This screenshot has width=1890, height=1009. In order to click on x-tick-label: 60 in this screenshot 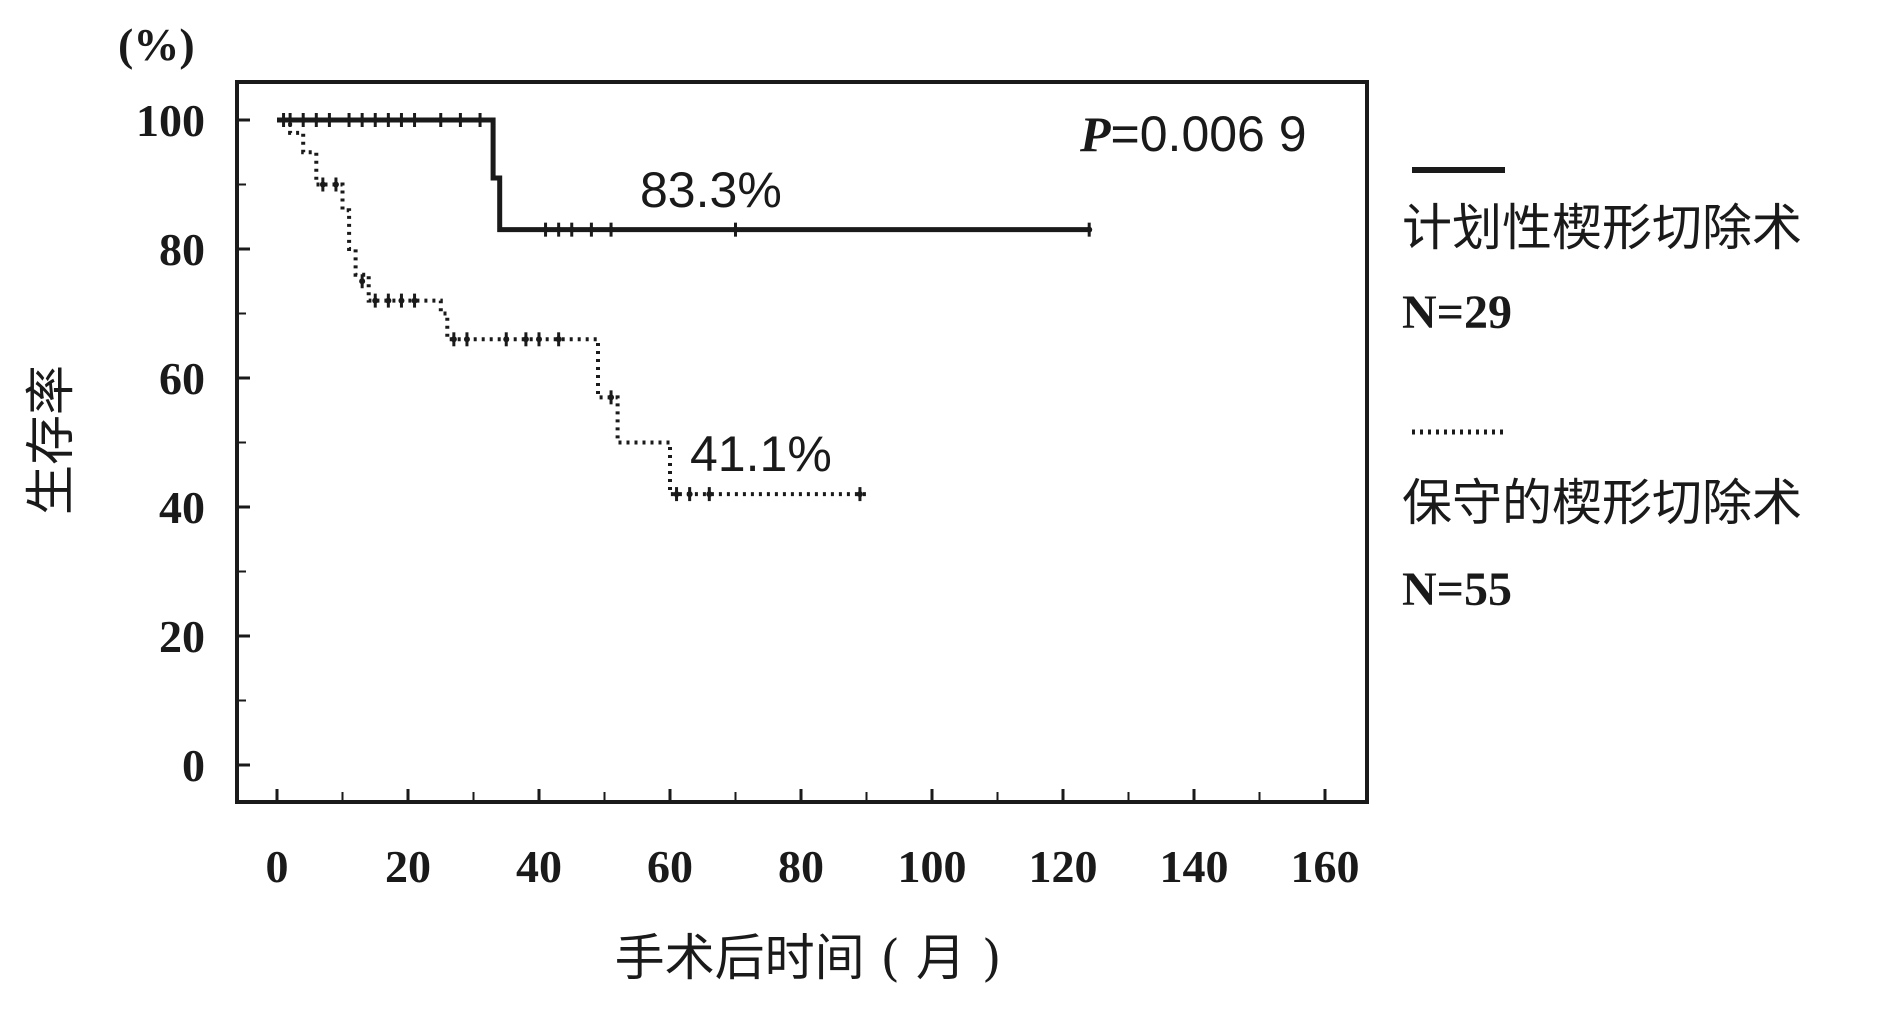, I will do `click(670, 866)`.